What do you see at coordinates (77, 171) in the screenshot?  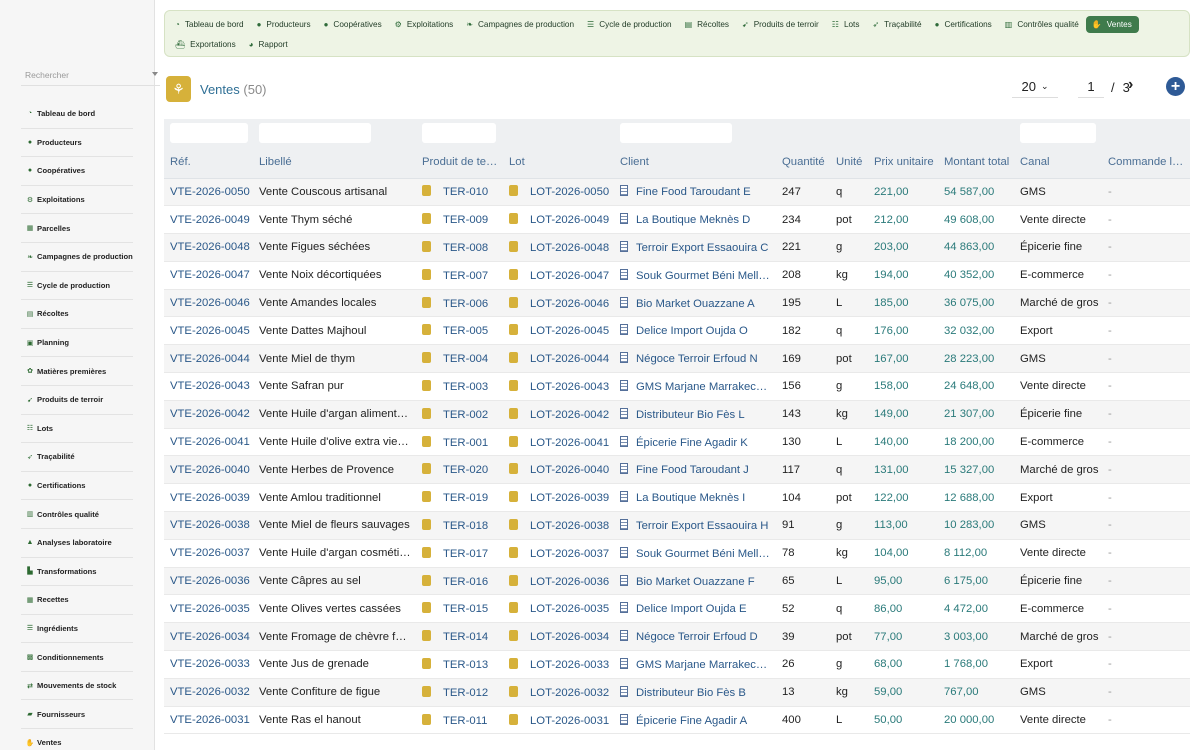 I see `sidebar-item-users: ● Coopératives` at bounding box center [77, 171].